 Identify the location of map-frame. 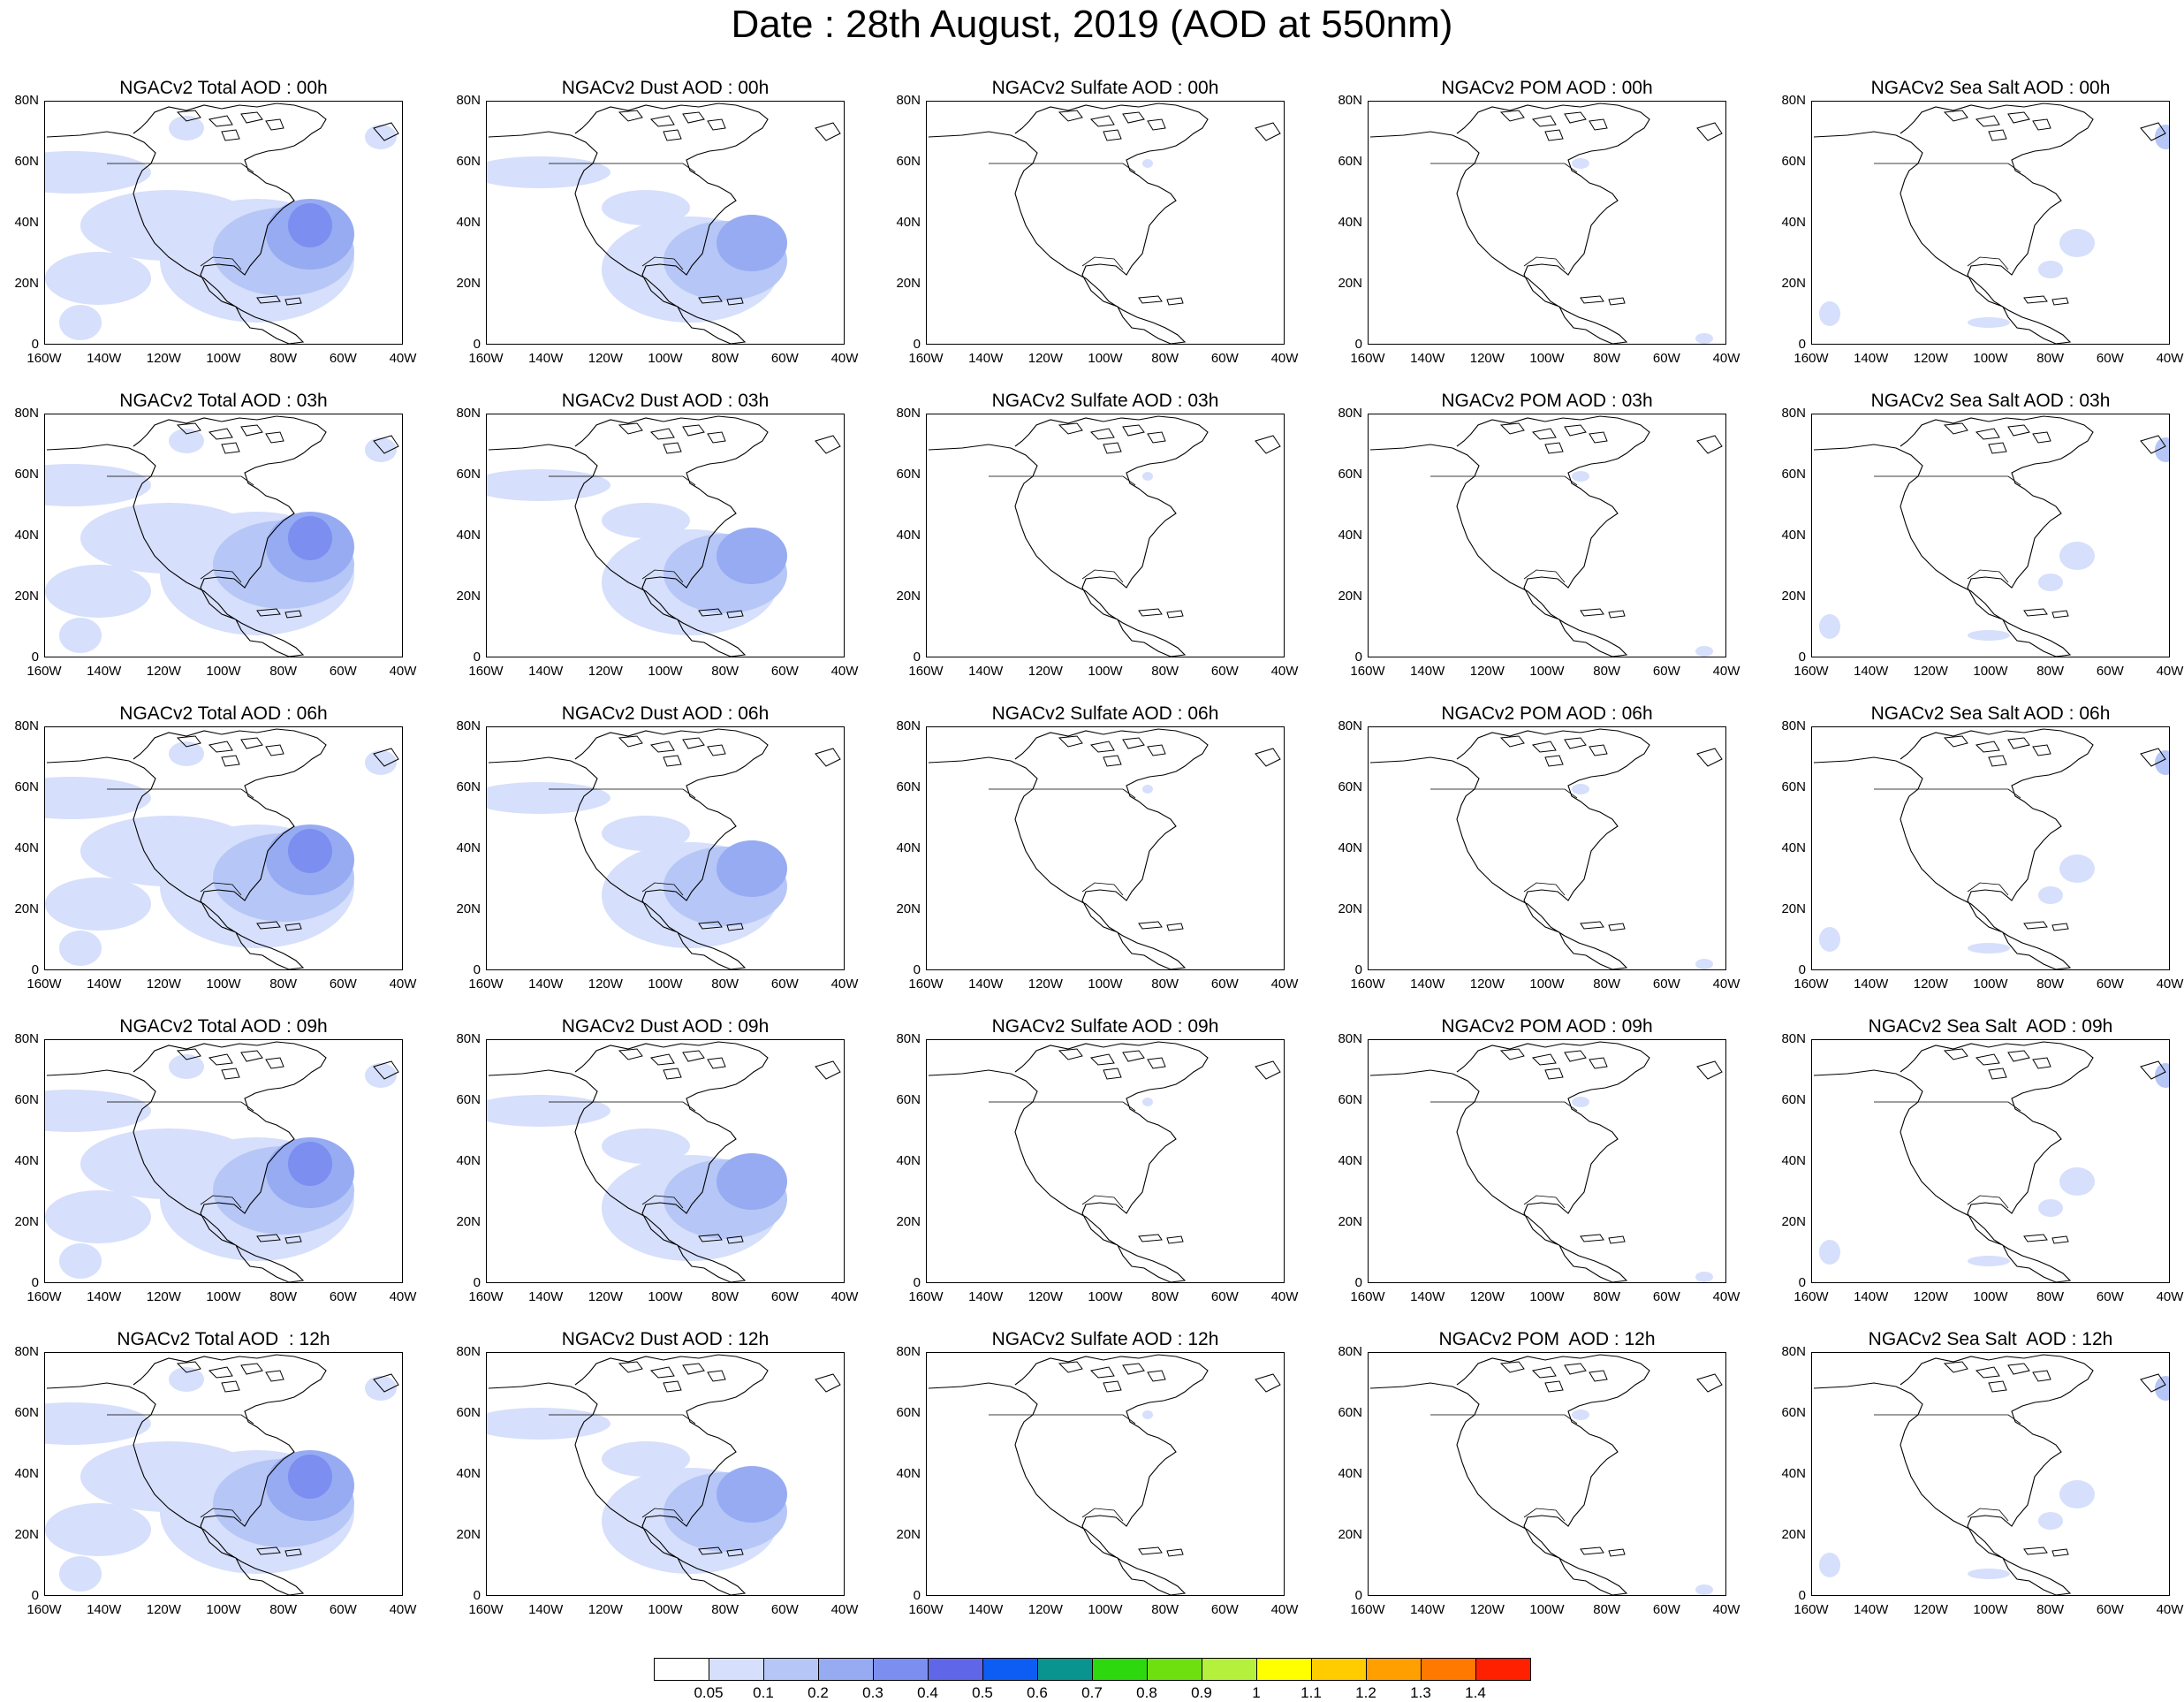
(1105, 1474).